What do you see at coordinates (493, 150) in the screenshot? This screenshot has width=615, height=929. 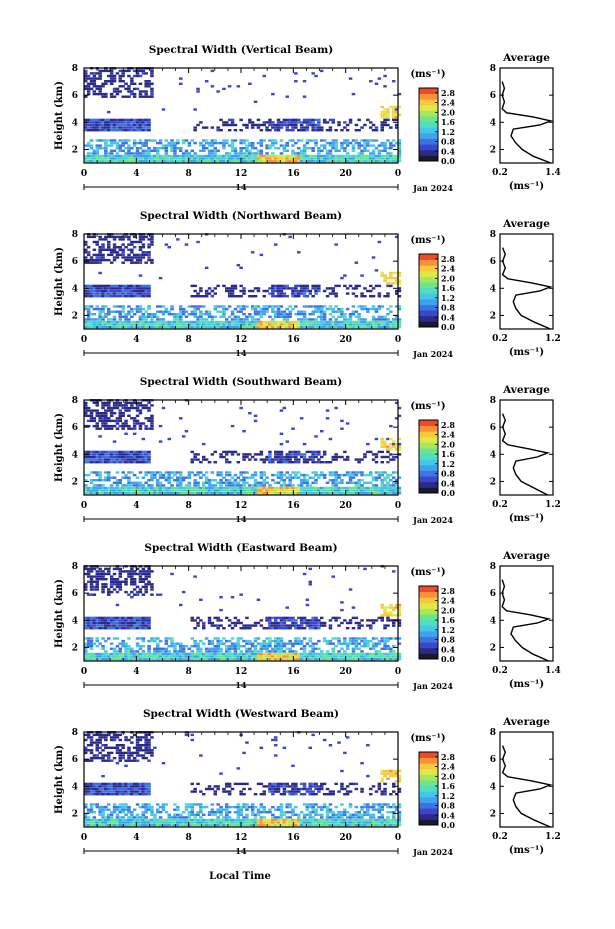 I see `average-y-tick-label: 2` at bounding box center [493, 150].